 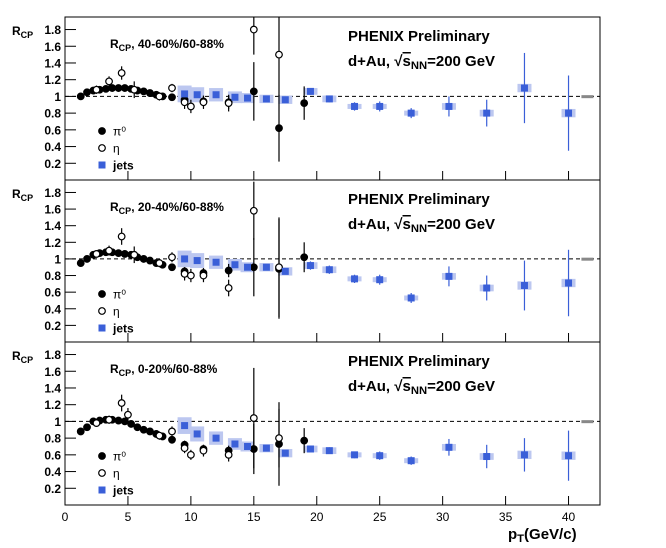 I want to click on x-tick-label: 15, so click(x=254, y=517).